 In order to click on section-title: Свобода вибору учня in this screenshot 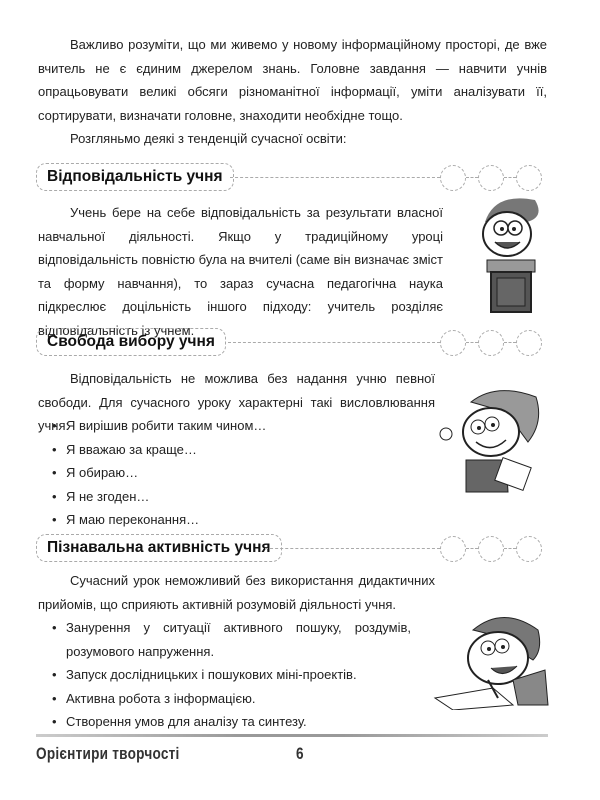, I will do `click(131, 342)`.